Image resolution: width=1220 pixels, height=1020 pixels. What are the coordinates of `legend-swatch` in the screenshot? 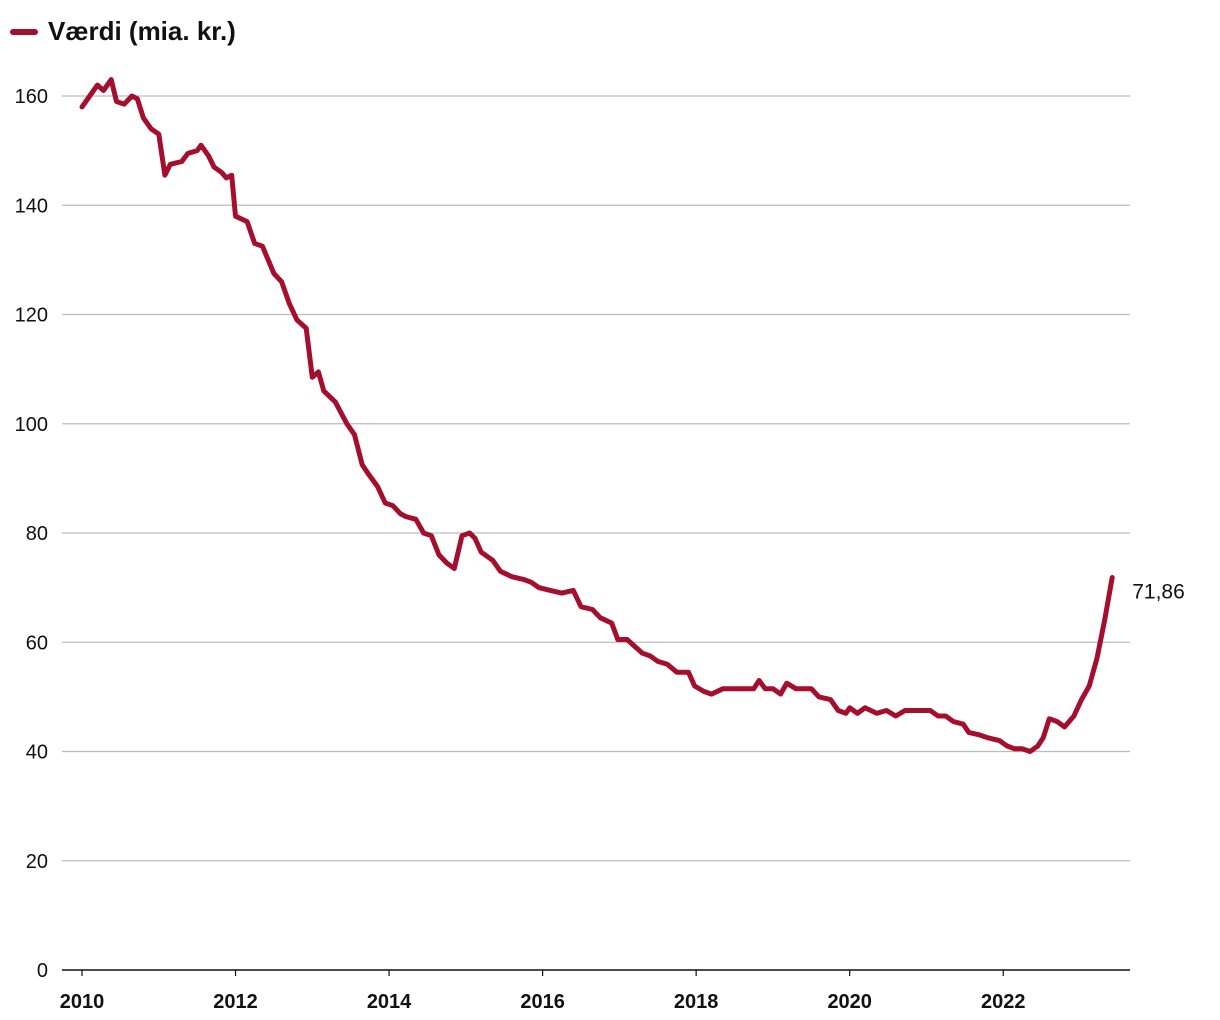 It's located at (24, 31).